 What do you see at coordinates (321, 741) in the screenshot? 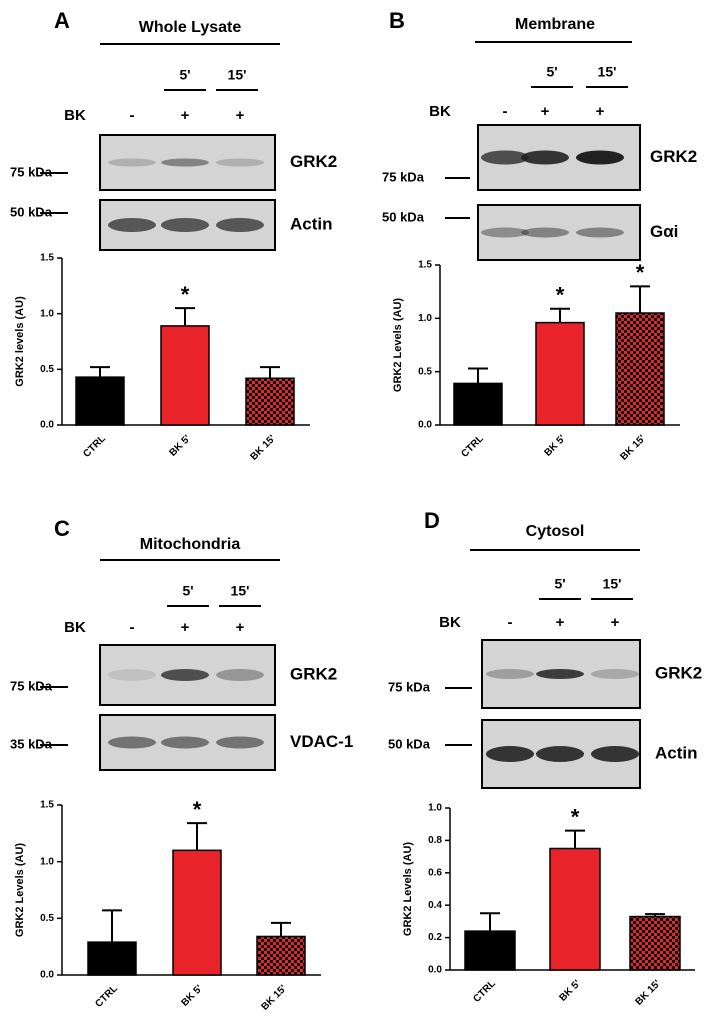
I see `protein-label: VDAC-1` at bounding box center [321, 741].